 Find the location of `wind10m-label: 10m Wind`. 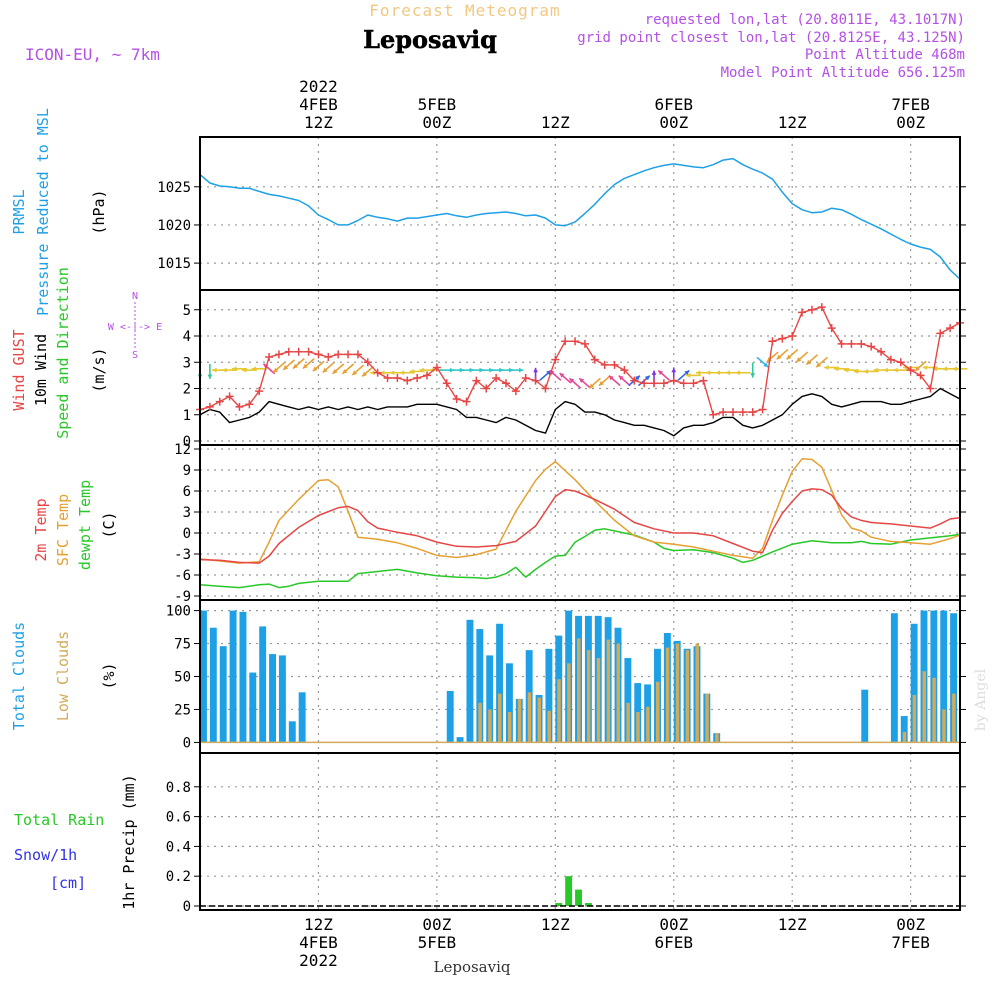

wind10m-label: 10m Wind is located at coordinates (41, 370).